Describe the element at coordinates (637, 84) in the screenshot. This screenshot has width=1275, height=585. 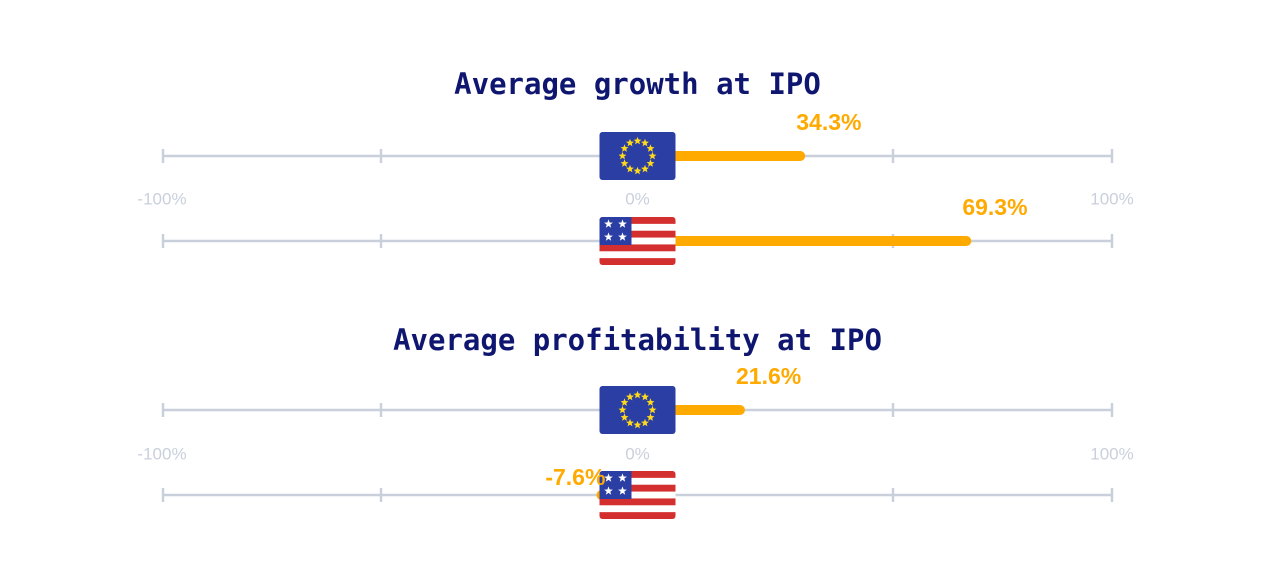
I see `chart-title: Average growth at IPO` at that location.